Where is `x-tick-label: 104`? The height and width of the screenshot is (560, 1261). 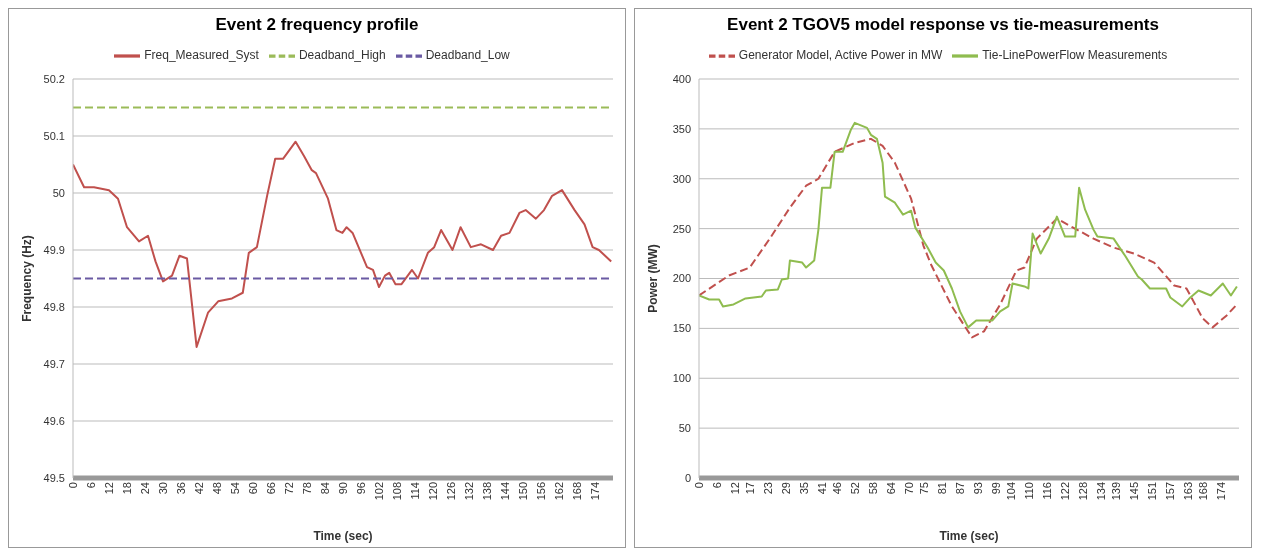
x-tick-label: 104 is located at coordinates (1010, 491).